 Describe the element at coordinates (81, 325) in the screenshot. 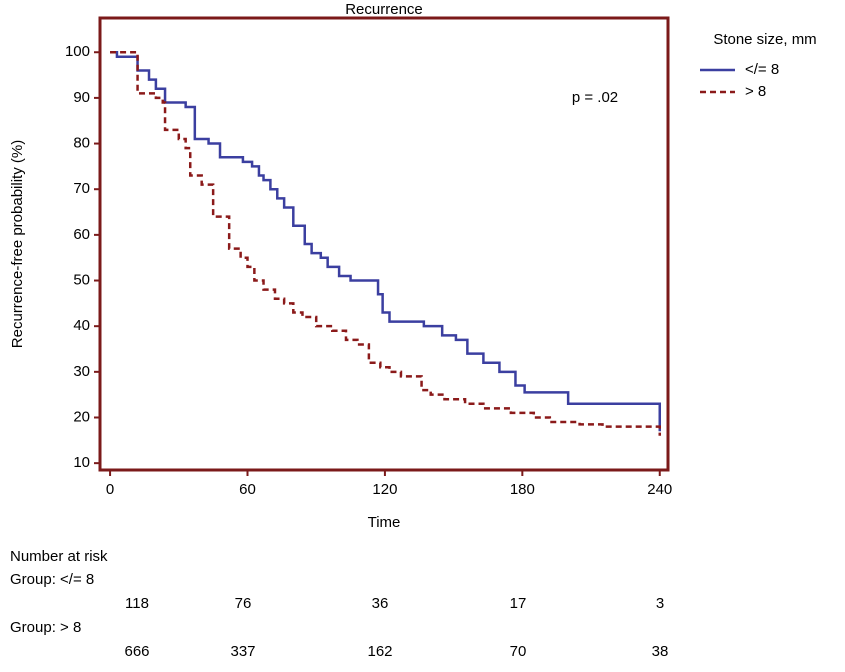

I see `y-tick-label: 40` at that location.